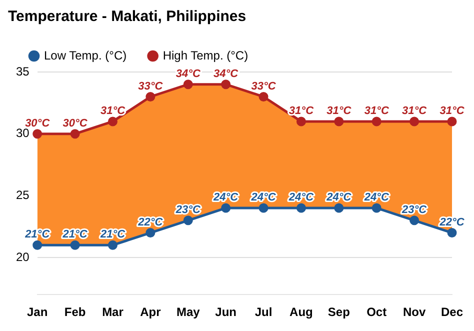 Image resolution: width=474 pixels, height=331 pixels. What do you see at coordinates (301, 312) in the screenshot?
I see `x-tick-label: Aug` at bounding box center [301, 312].